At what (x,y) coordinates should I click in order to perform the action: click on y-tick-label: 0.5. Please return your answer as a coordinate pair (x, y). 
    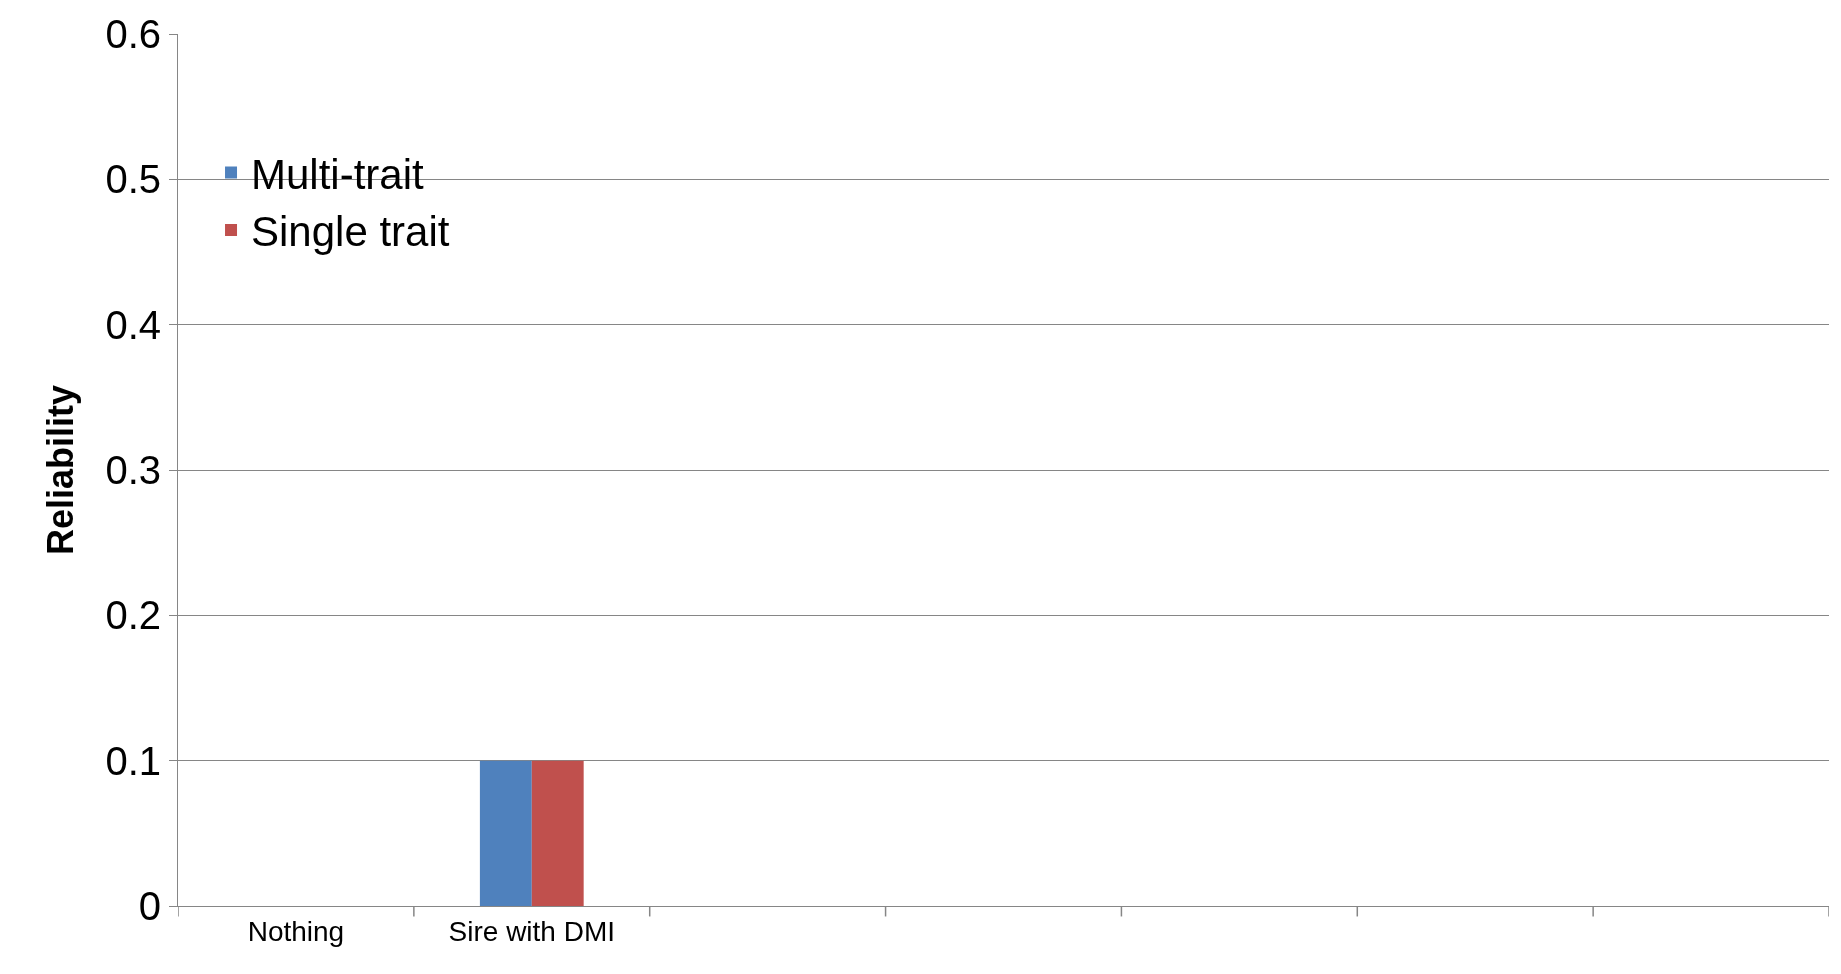
    Looking at the image, I should click on (133, 179).